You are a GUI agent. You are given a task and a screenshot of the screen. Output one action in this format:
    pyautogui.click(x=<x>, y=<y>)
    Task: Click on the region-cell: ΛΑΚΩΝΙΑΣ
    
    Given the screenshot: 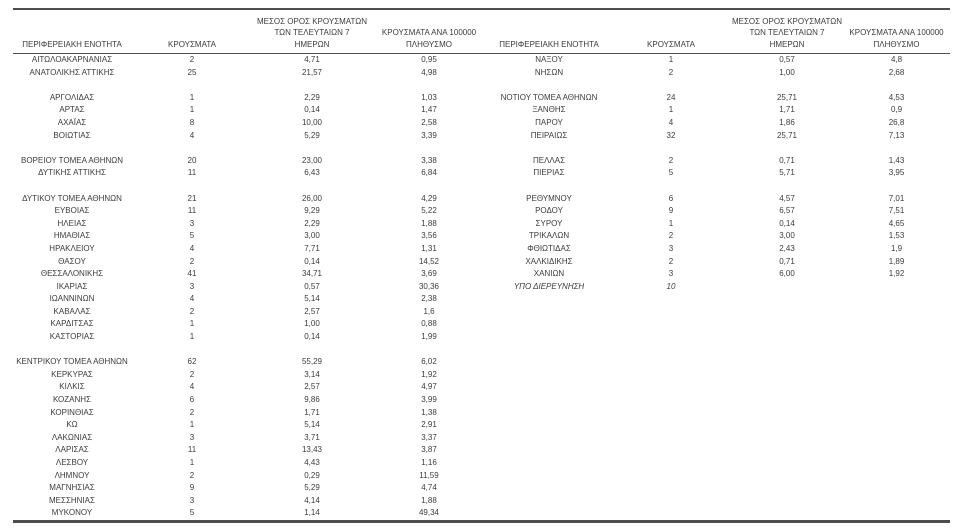 What is the action you would take?
    pyautogui.click(x=72, y=437)
    